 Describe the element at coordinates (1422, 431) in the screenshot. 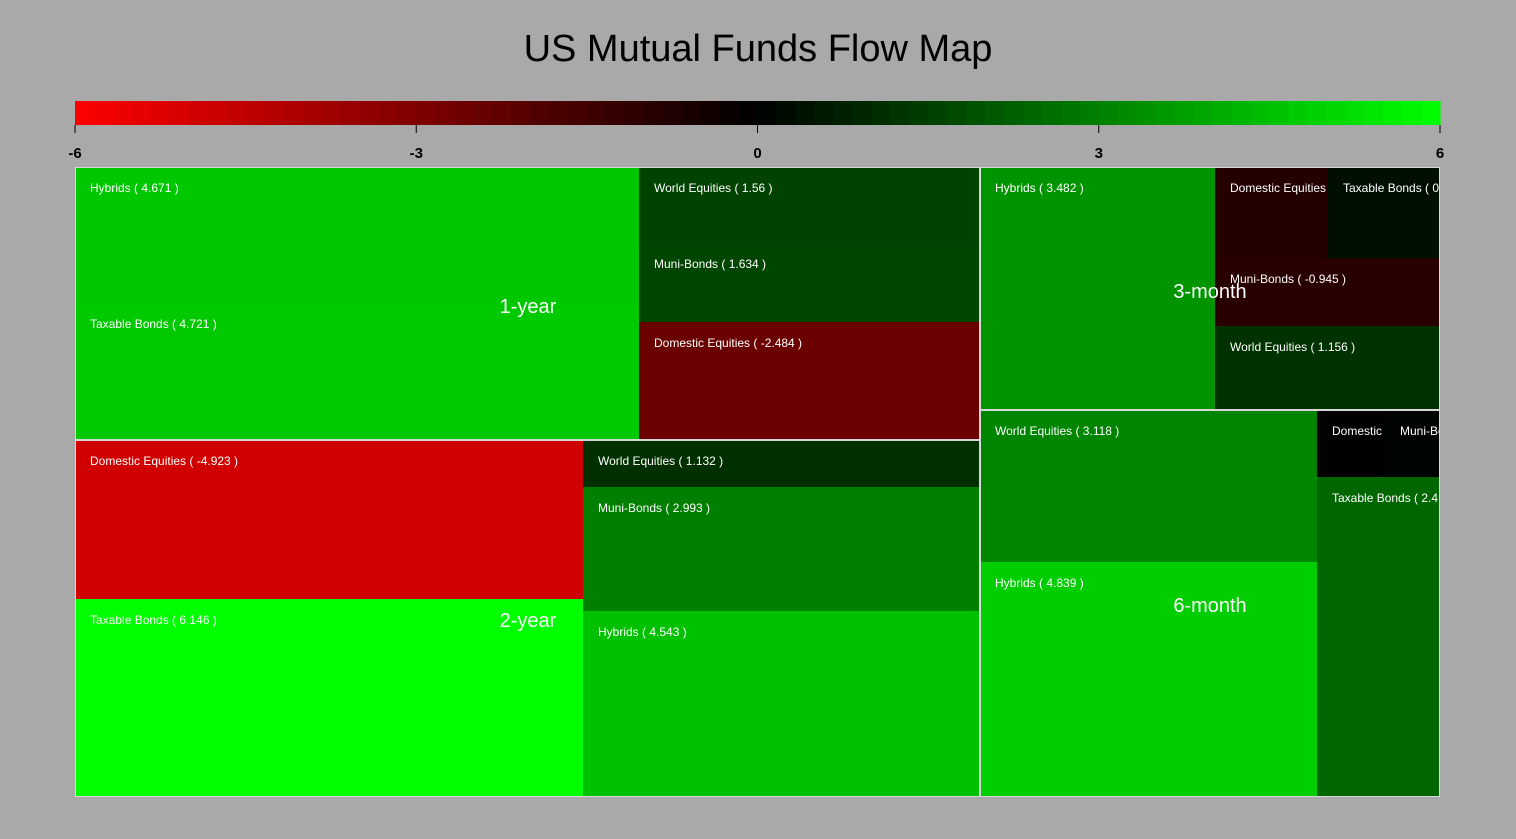

I see `treemap-cell-label: Muni-Bo` at that location.